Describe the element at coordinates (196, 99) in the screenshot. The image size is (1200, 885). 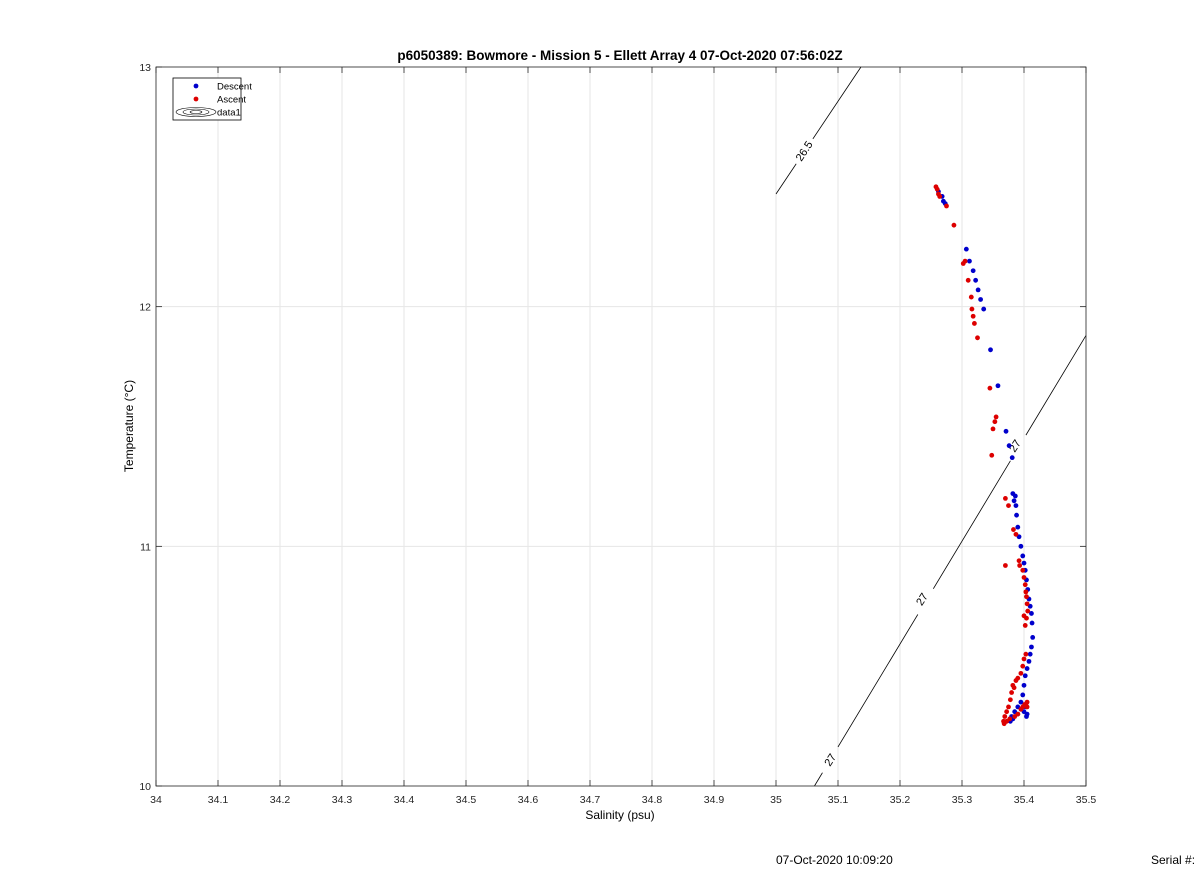
I see `legend-marker-ascent` at that location.